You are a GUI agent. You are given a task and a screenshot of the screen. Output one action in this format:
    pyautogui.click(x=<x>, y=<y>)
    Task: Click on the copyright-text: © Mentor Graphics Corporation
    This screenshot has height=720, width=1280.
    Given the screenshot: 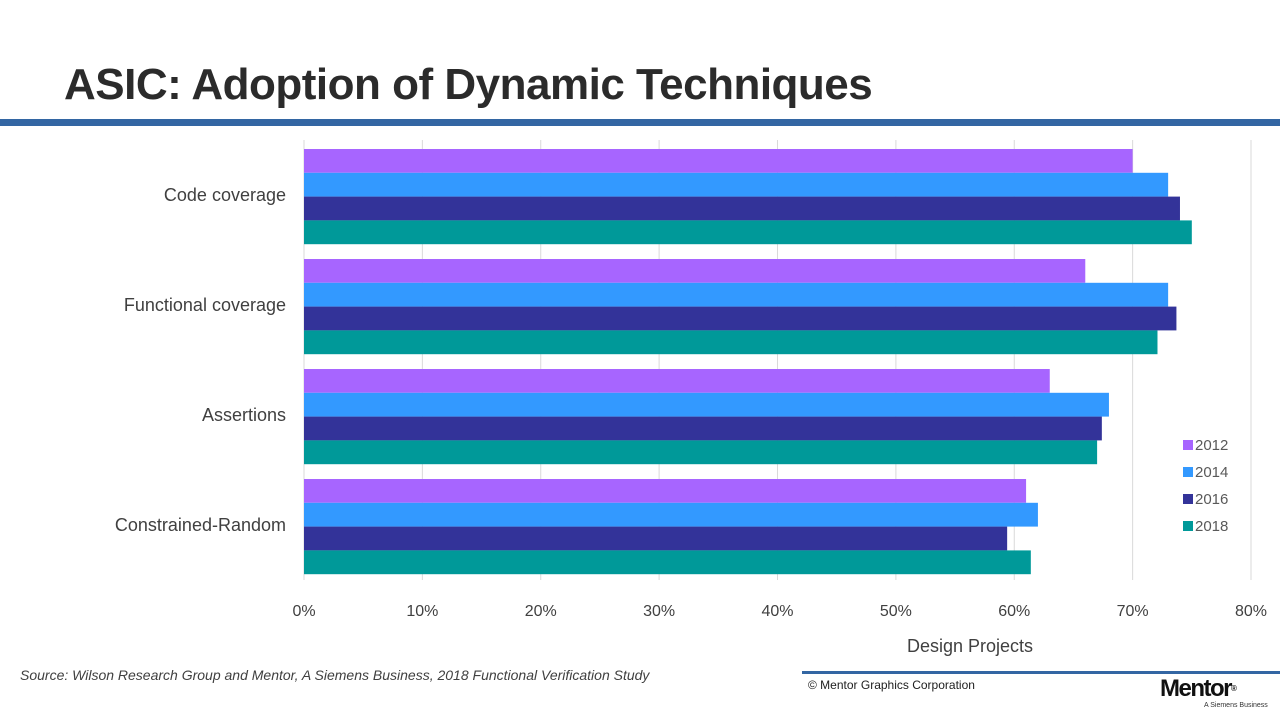 What is the action you would take?
    pyautogui.click(x=891, y=685)
    